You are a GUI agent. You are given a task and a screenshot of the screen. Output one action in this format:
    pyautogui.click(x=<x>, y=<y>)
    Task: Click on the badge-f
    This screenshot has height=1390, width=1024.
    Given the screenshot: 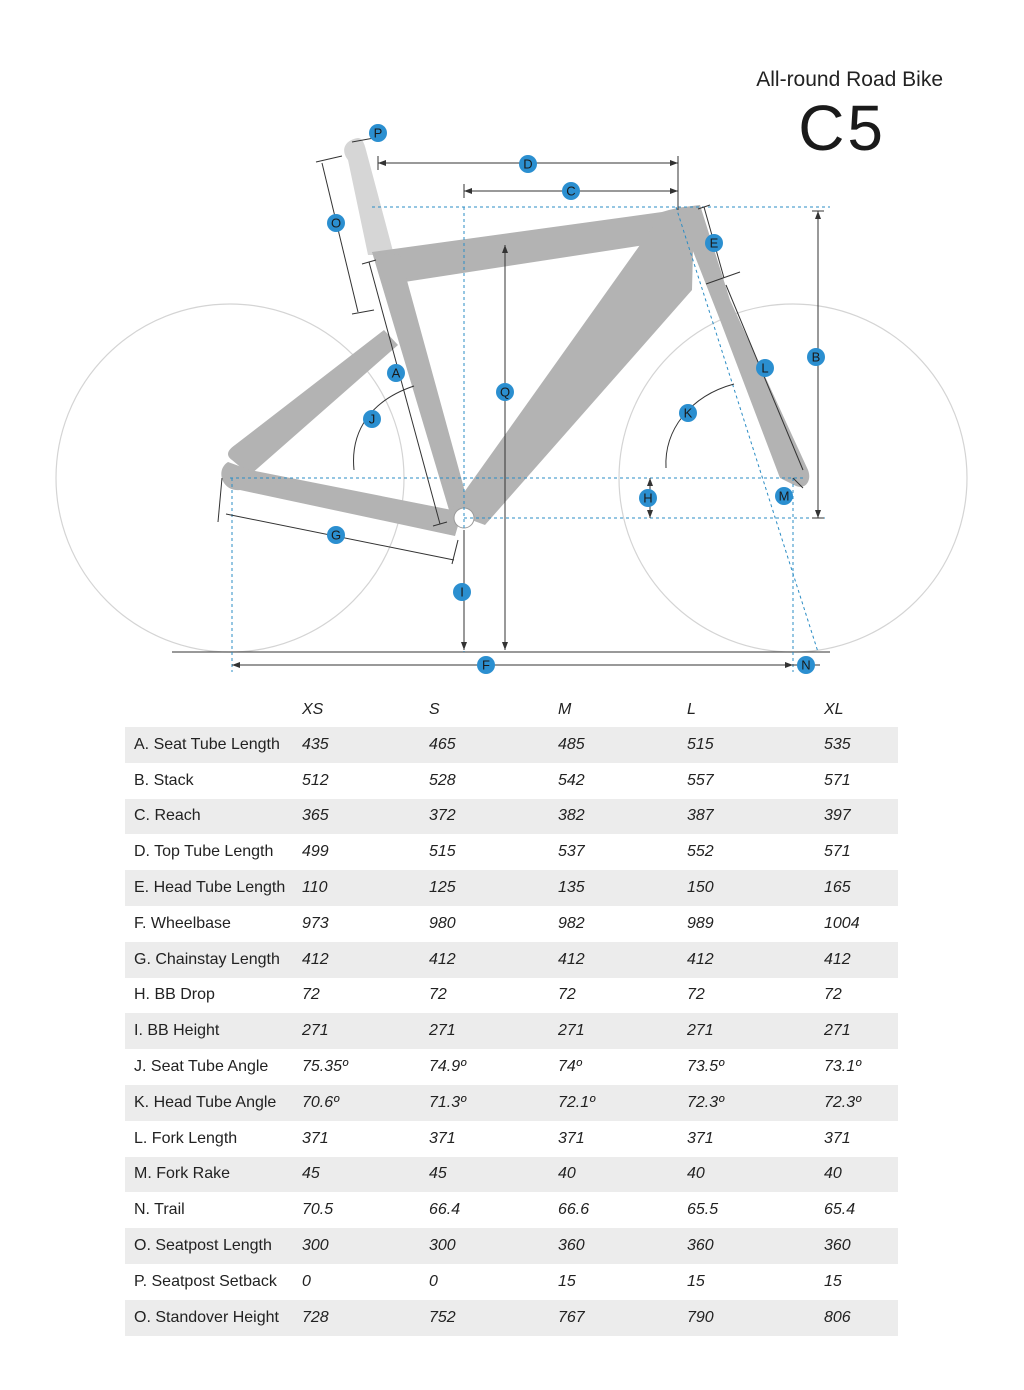 What is the action you would take?
    pyautogui.click(x=486, y=665)
    